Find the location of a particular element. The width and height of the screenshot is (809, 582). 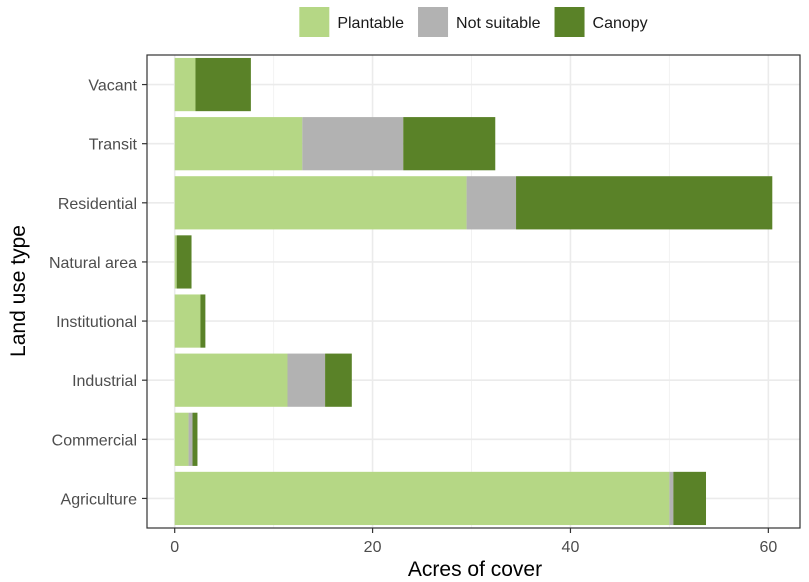

y-tick-label: Commercial is located at coordinates (94, 440).